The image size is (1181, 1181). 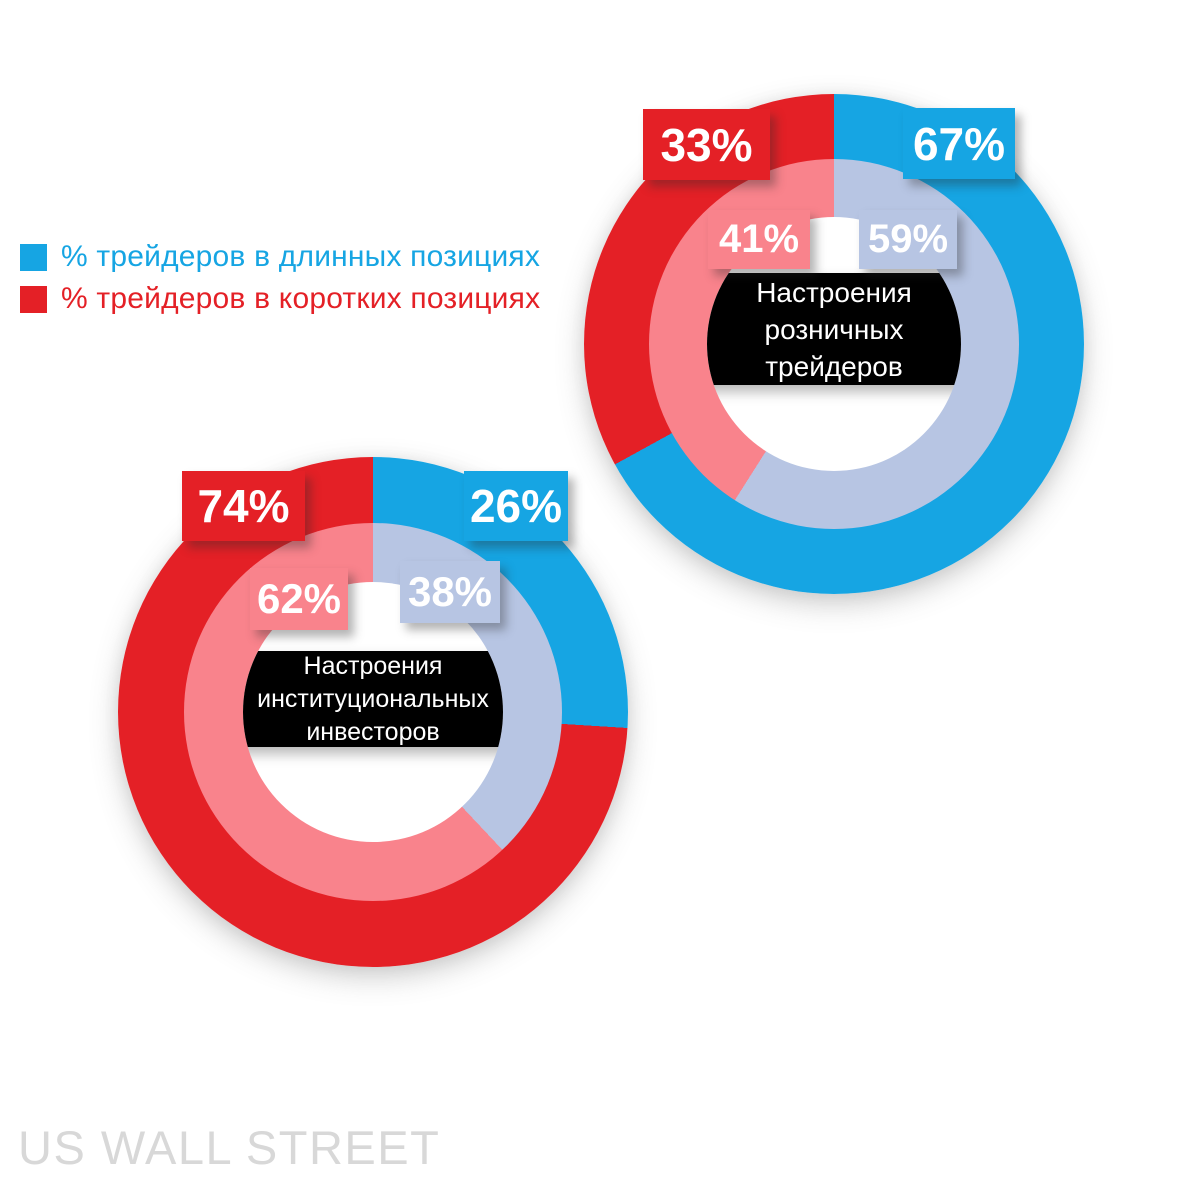 I want to click on institutional-outer-long-badge: 26%, so click(x=516, y=506).